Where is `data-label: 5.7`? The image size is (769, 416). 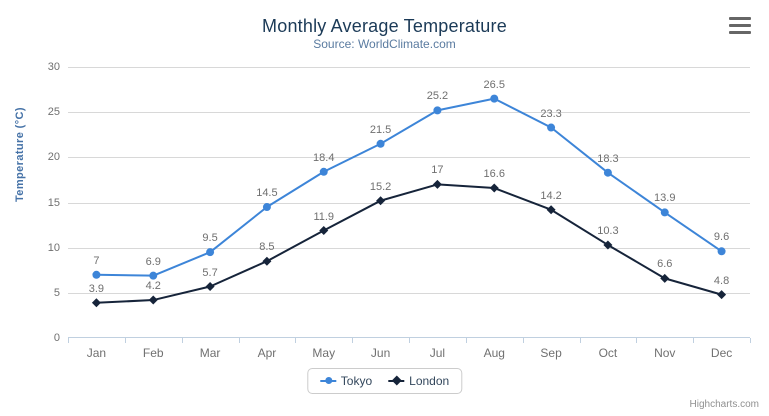 data-label: 5.7 is located at coordinates (210, 272).